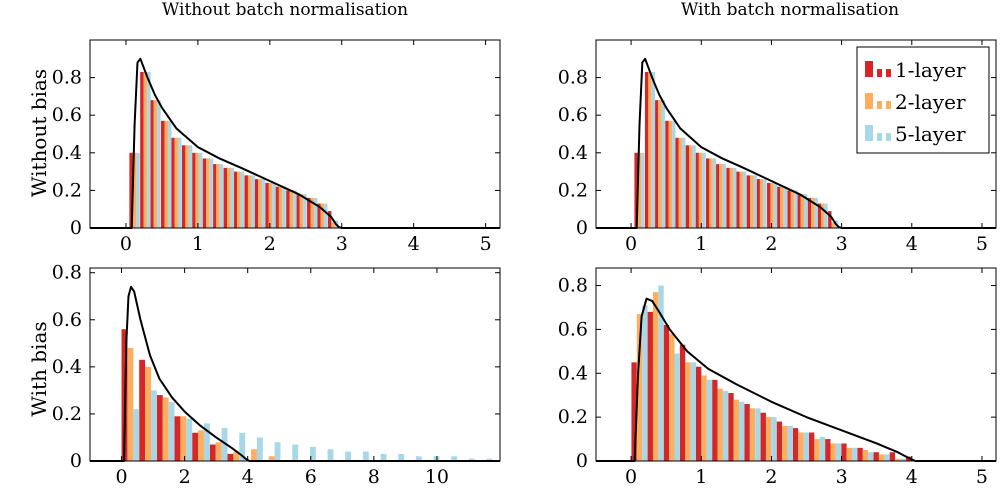 Image resolution: width=1001 pixels, height=495 pixels. I want to click on legend-label: 1-layer, so click(930, 70).